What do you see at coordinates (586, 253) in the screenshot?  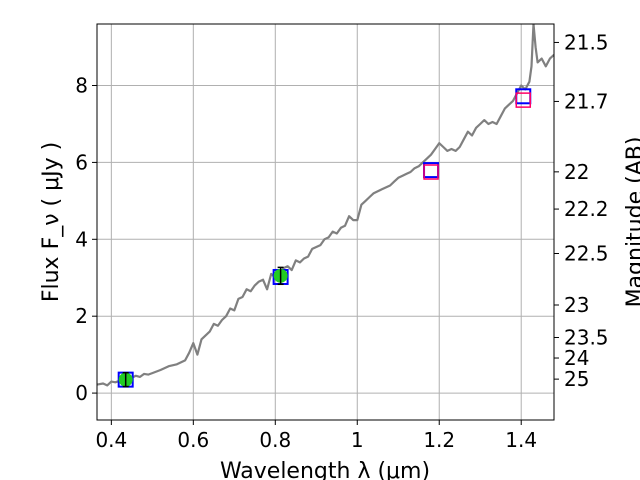 I see `right-tick-label: 22.5` at bounding box center [586, 253].